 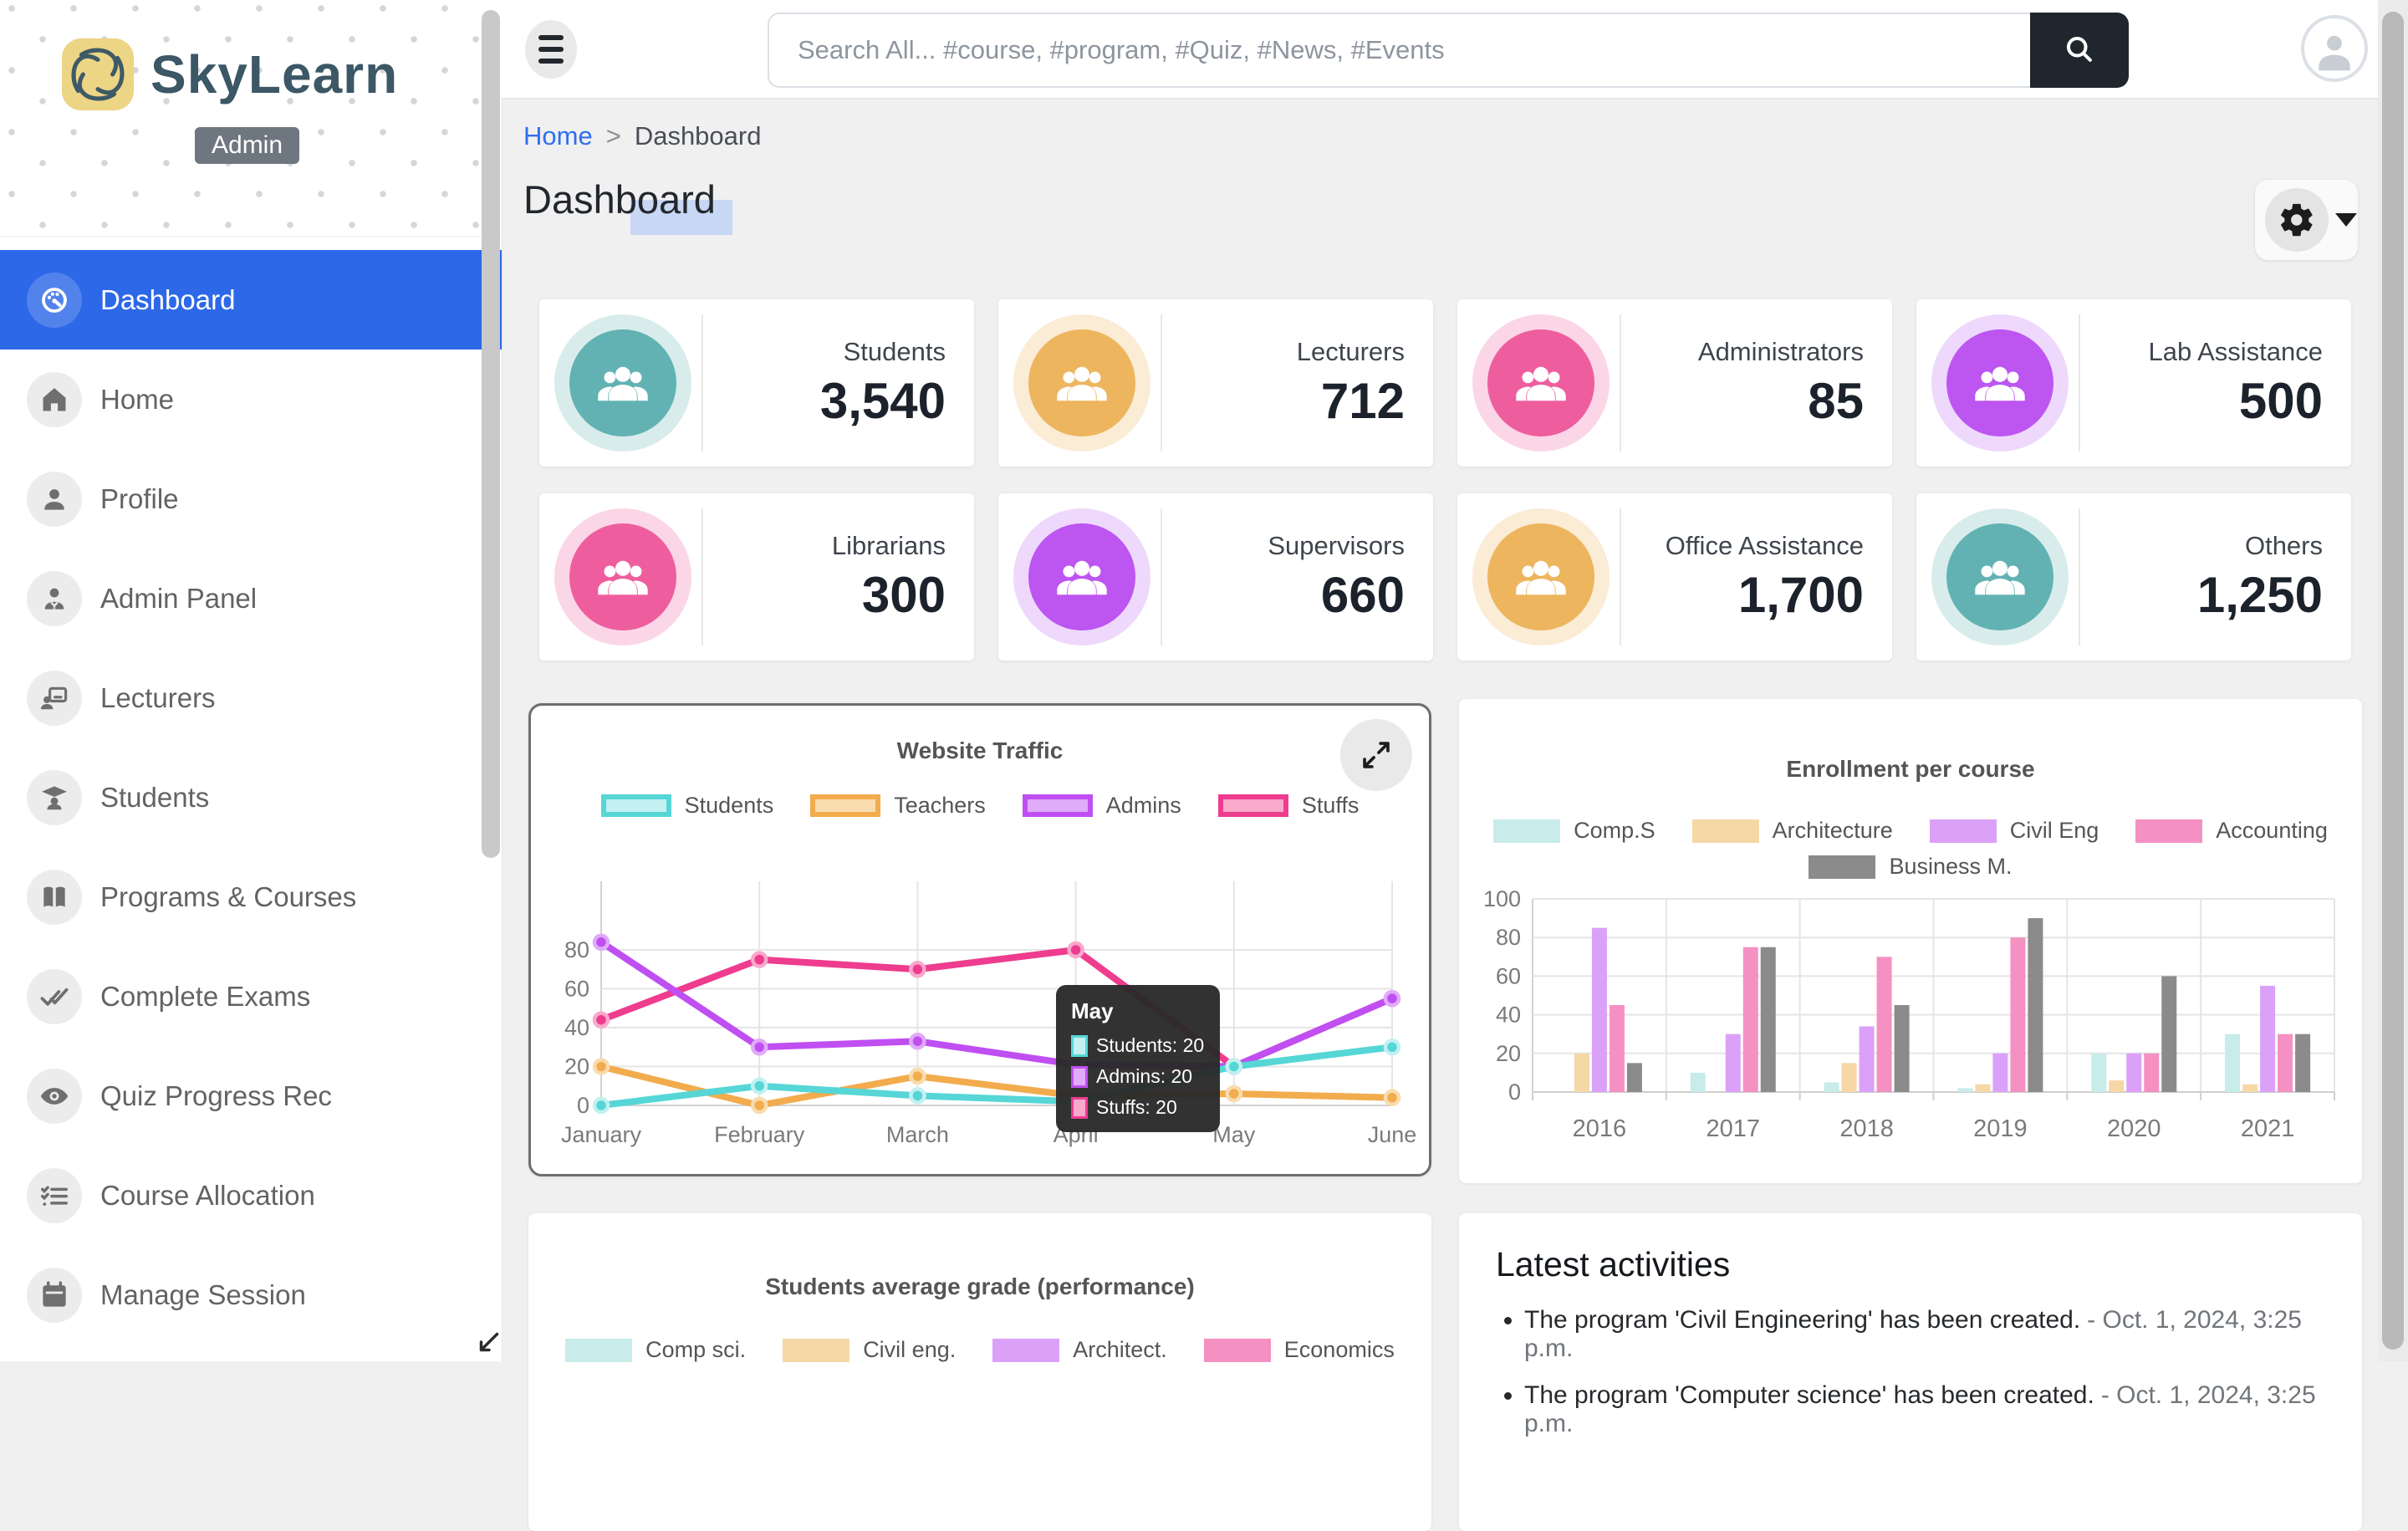 I want to click on page-title: Dashboard, so click(x=627, y=205).